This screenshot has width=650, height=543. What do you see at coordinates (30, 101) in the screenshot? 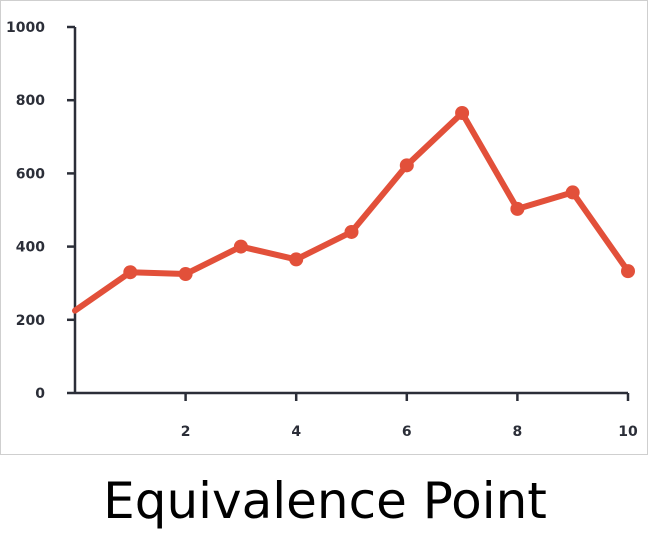
I see `y-tick-label: 800` at bounding box center [30, 101].